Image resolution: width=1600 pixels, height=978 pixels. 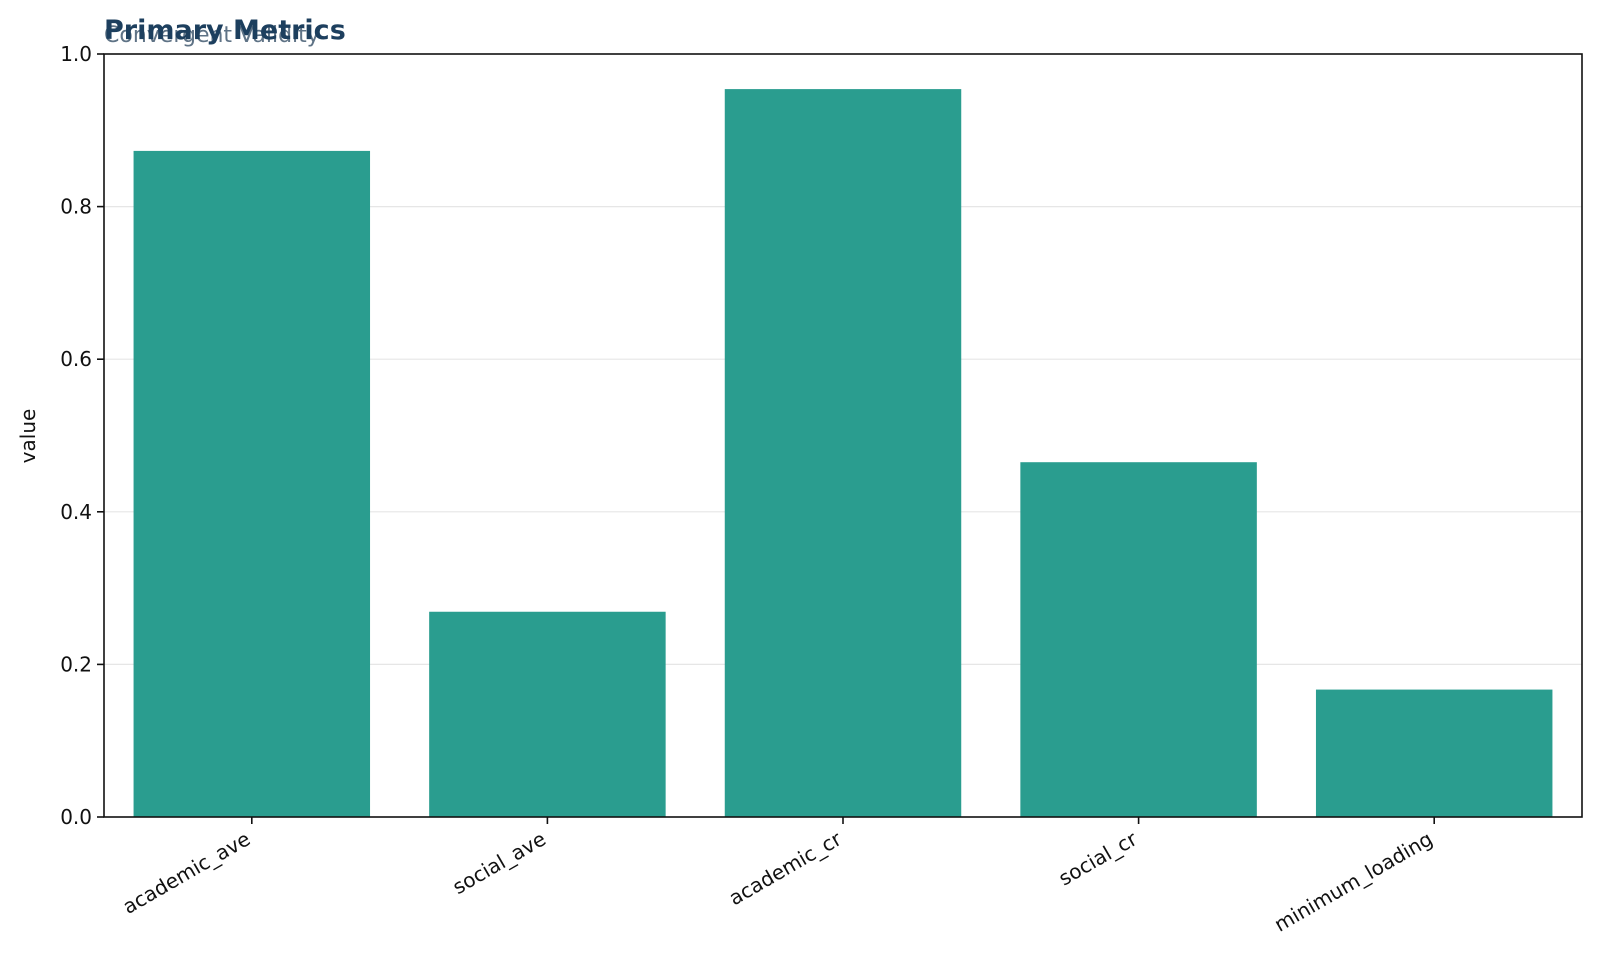 I want to click on y-tick-label: 0.4, so click(x=76, y=512).